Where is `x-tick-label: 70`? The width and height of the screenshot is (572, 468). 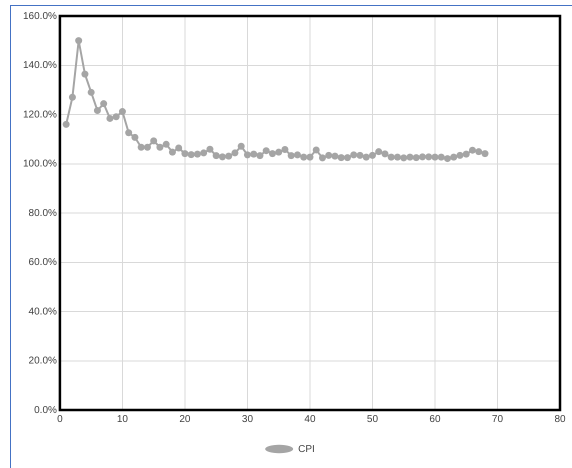 x-tick-label: 70 is located at coordinates (498, 419).